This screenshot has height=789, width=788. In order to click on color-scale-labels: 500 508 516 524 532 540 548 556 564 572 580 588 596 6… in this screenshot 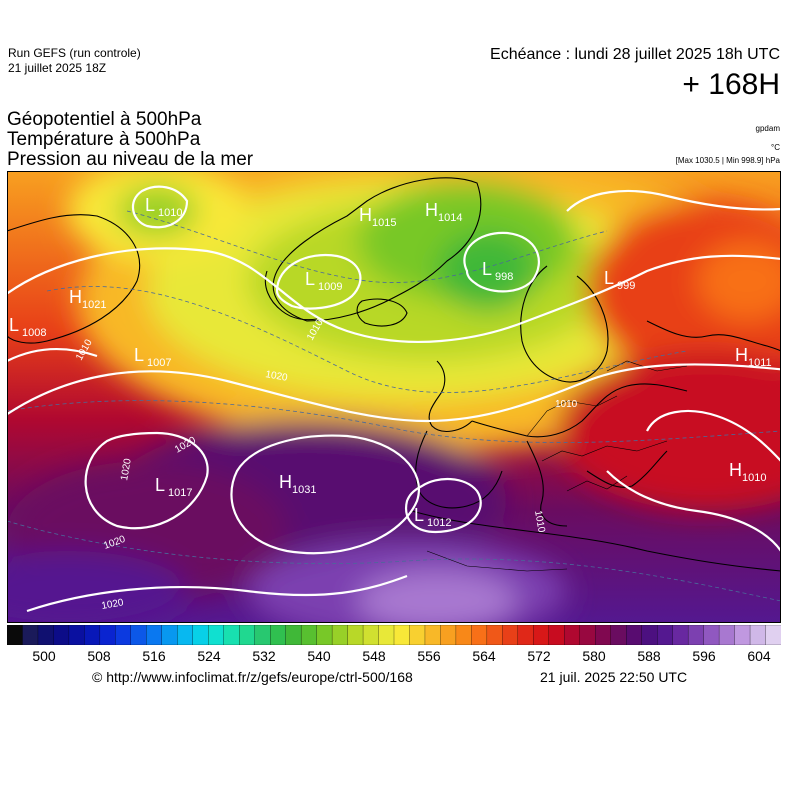, I will do `click(394, 657)`.